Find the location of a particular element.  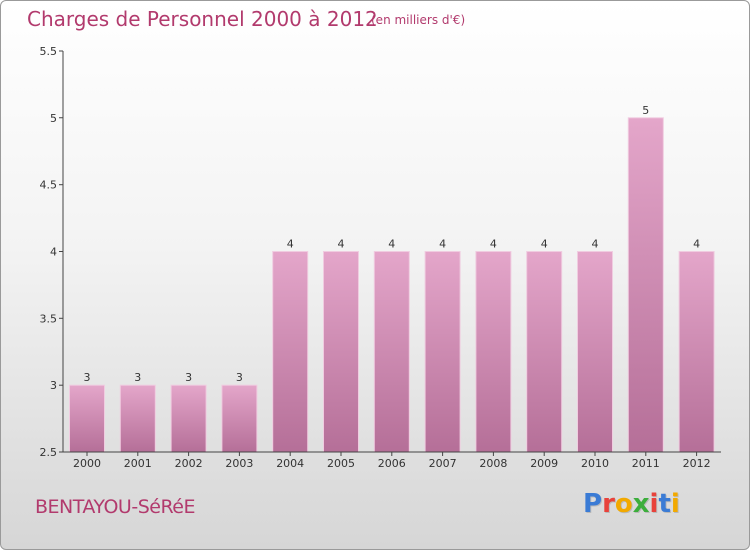

logo-letter: x is located at coordinates (641, 504).